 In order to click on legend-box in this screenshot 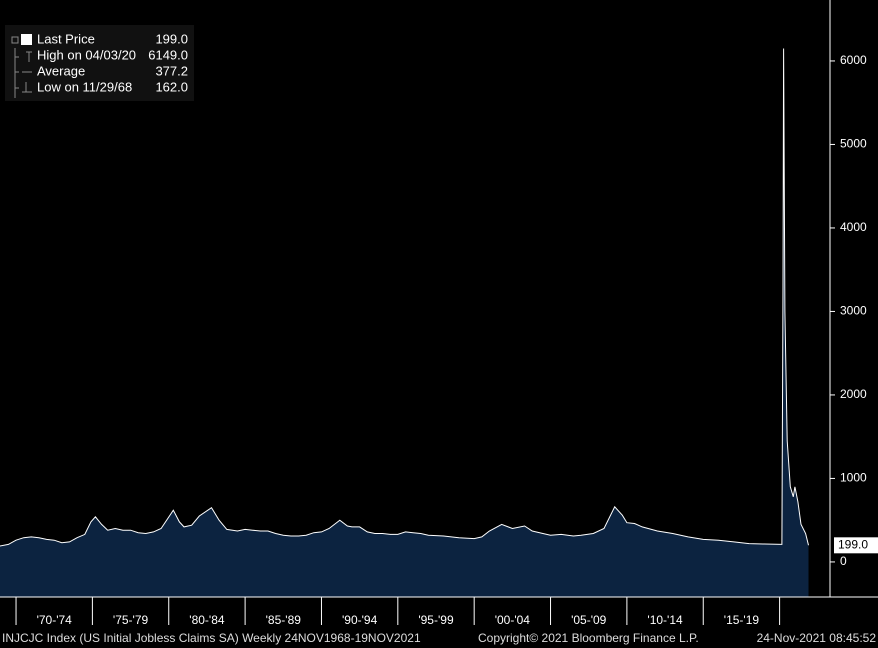, I will do `click(99, 63)`.